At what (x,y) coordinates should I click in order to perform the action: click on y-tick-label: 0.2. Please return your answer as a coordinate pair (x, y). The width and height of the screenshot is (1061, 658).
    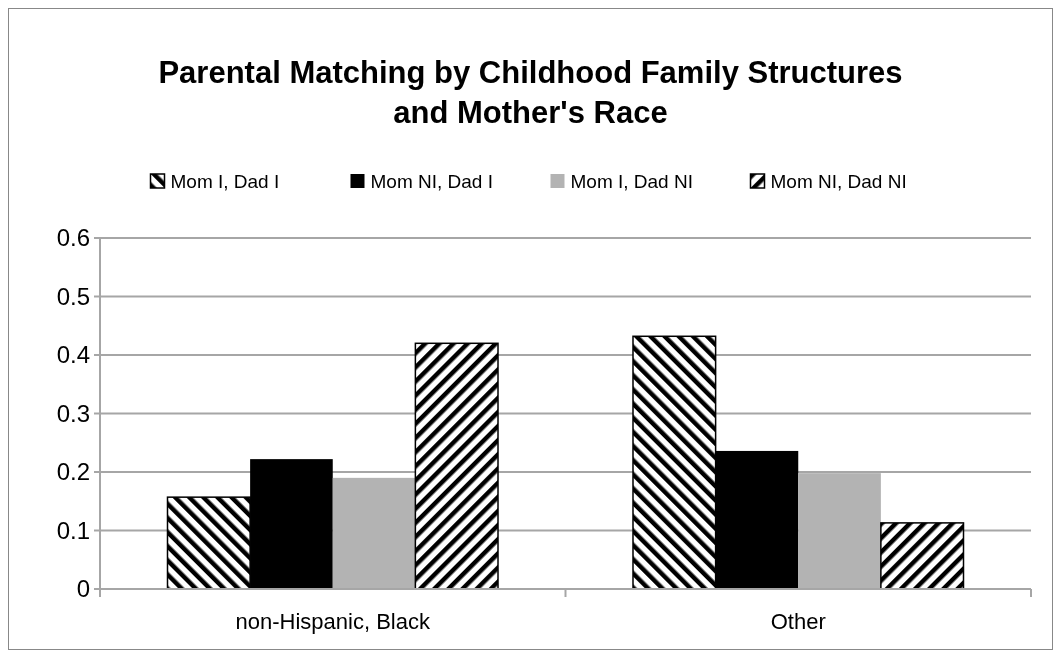
    Looking at the image, I should click on (73, 472).